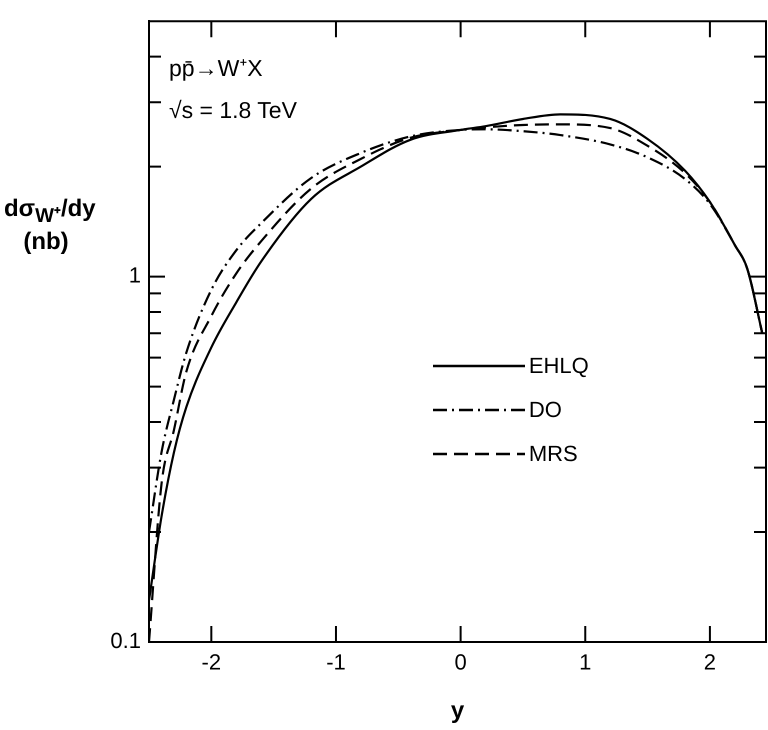  What do you see at coordinates (585, 661) in the screenshot?
I see `x-tick-label: 1` at bounding box center [585, 661].